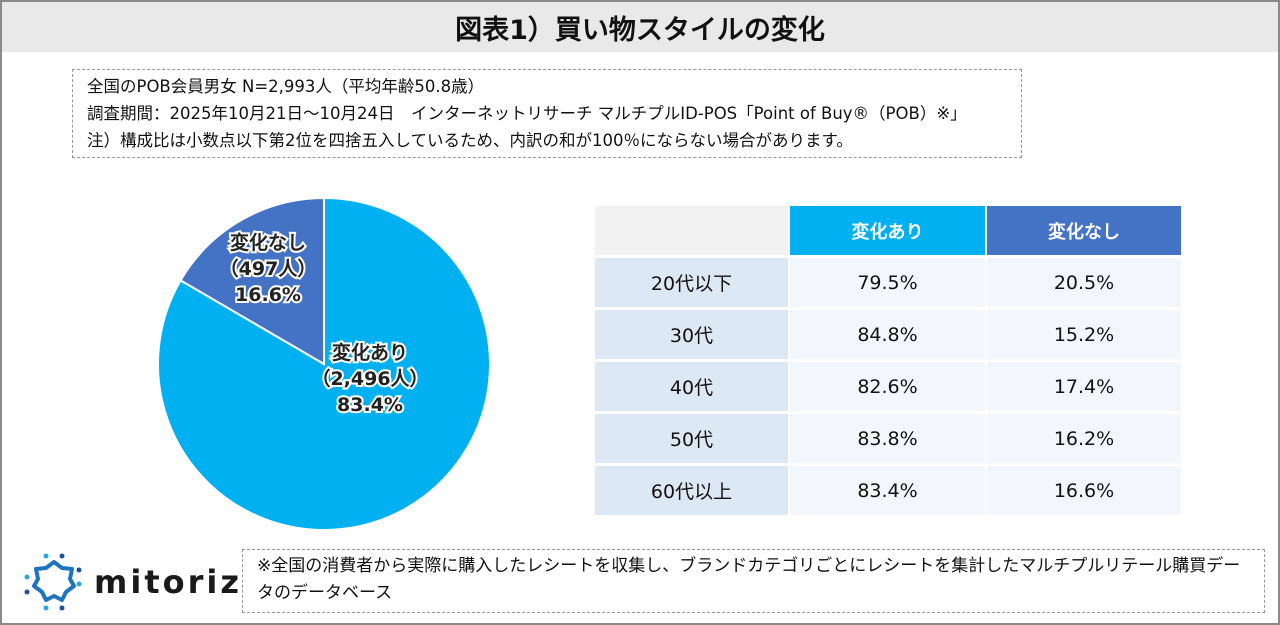 The width and height of the screenshot is (1280, 625). I want to click on table-value-cell: 79.5%, so click(887, 282).